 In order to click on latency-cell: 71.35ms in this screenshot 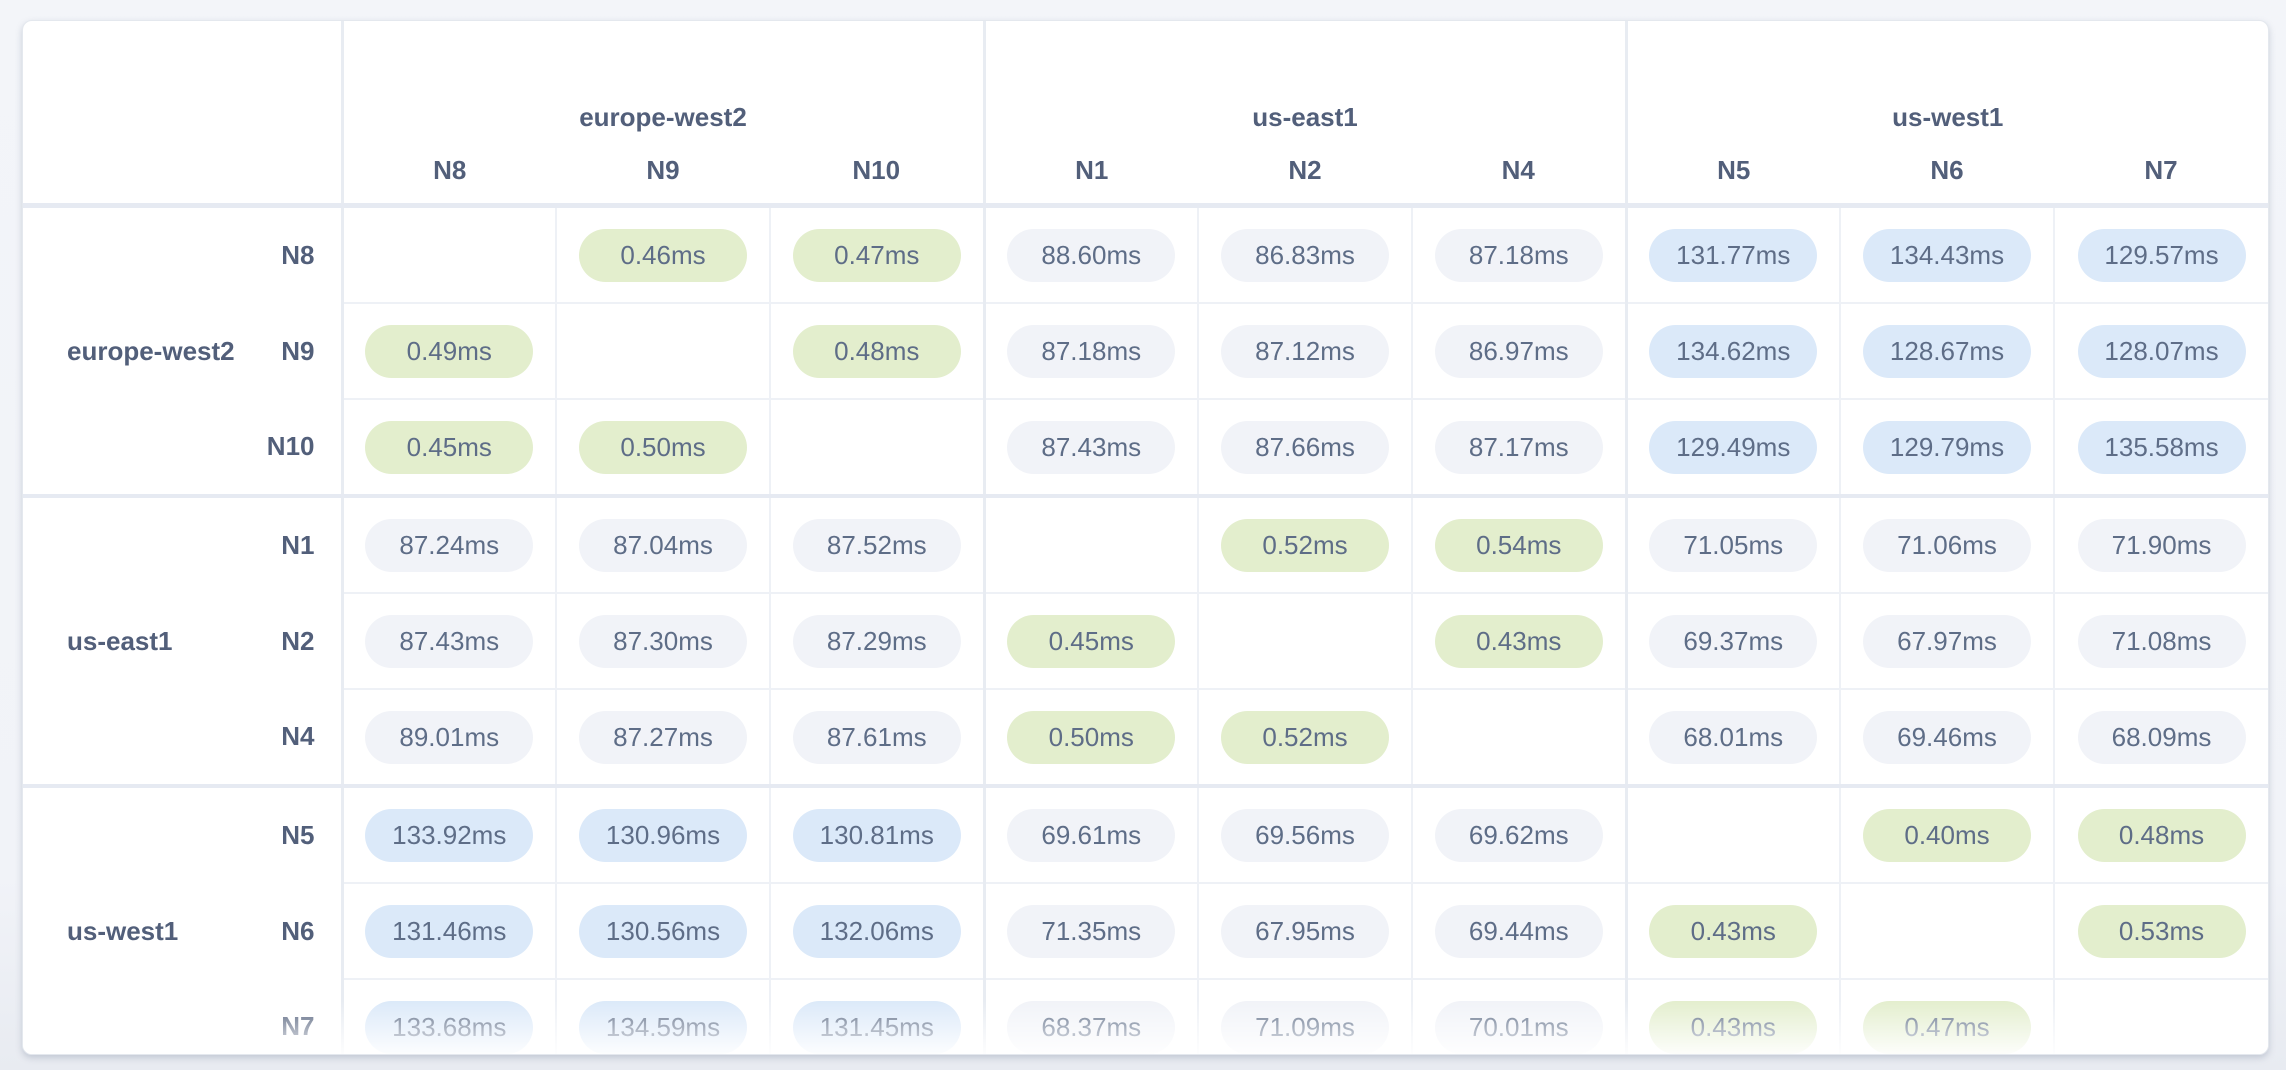, I will do `click(1090, 930)`.